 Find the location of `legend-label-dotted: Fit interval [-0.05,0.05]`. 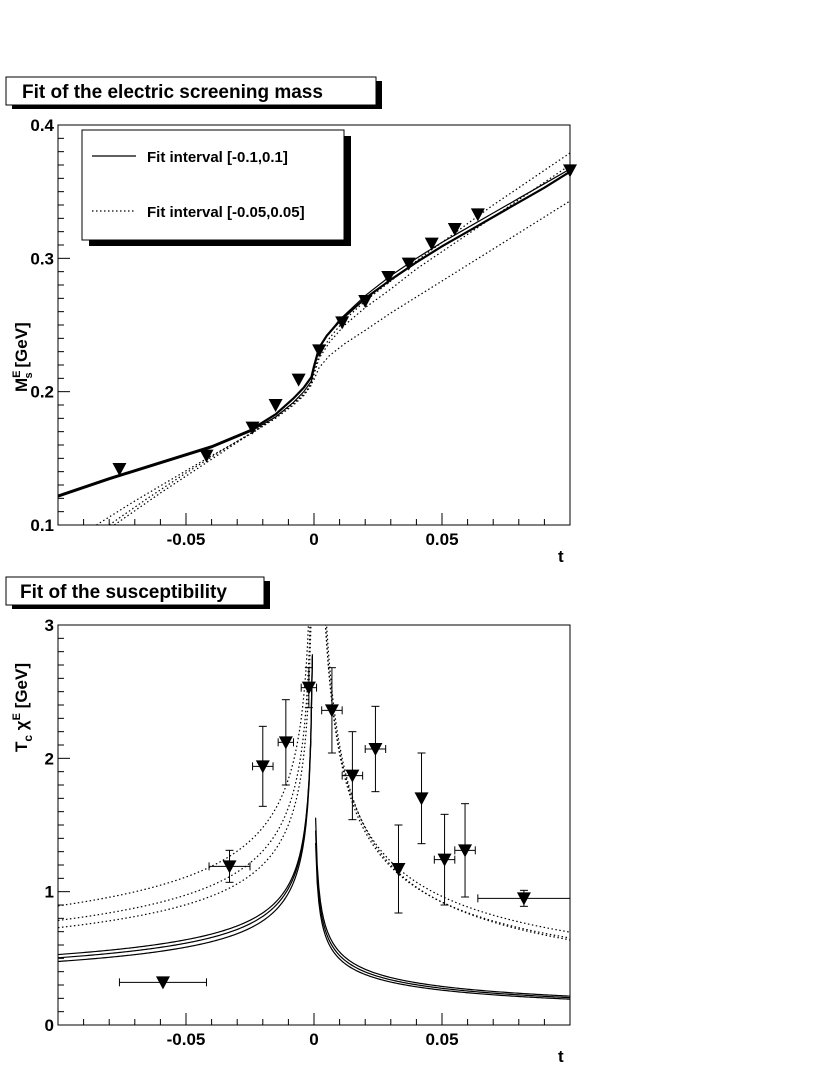

legend-label-dotted: Fit interval [-0.05,0.05] is located at coordinates (226, 212).